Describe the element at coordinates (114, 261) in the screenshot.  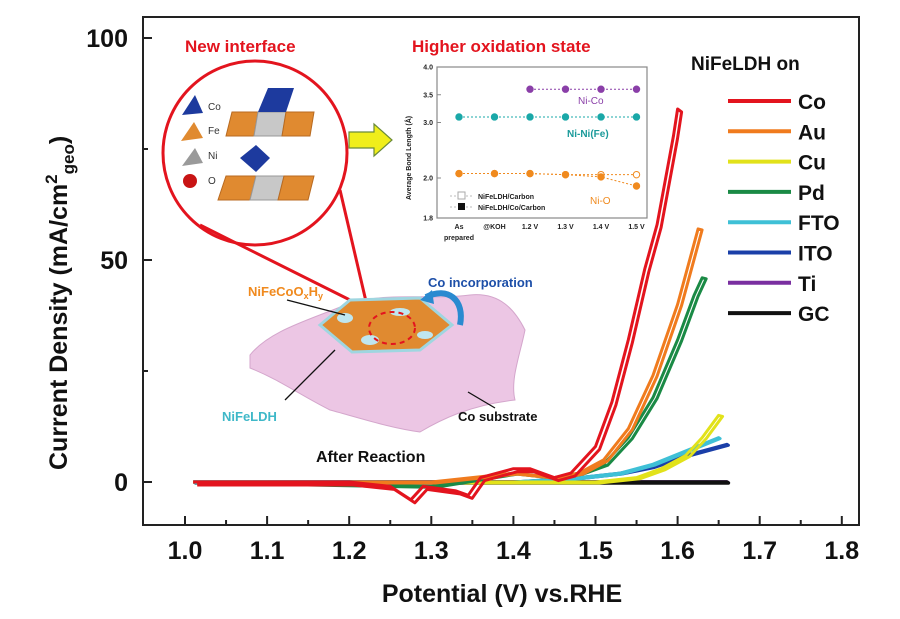
I see `y-tick-label: 50` at that location.